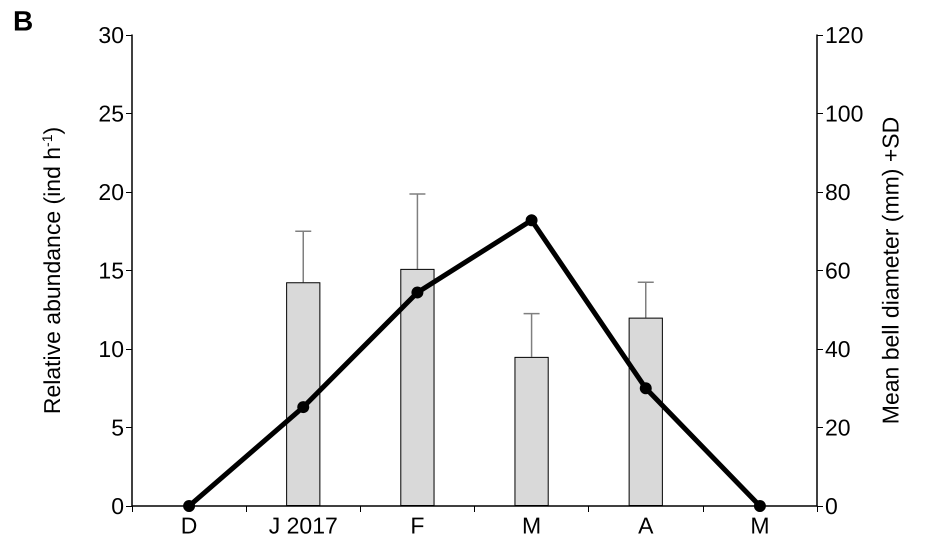 The width and height of the screenshot is (942, 560). I want to click on y-tick-label: 10, so click(111, 349).